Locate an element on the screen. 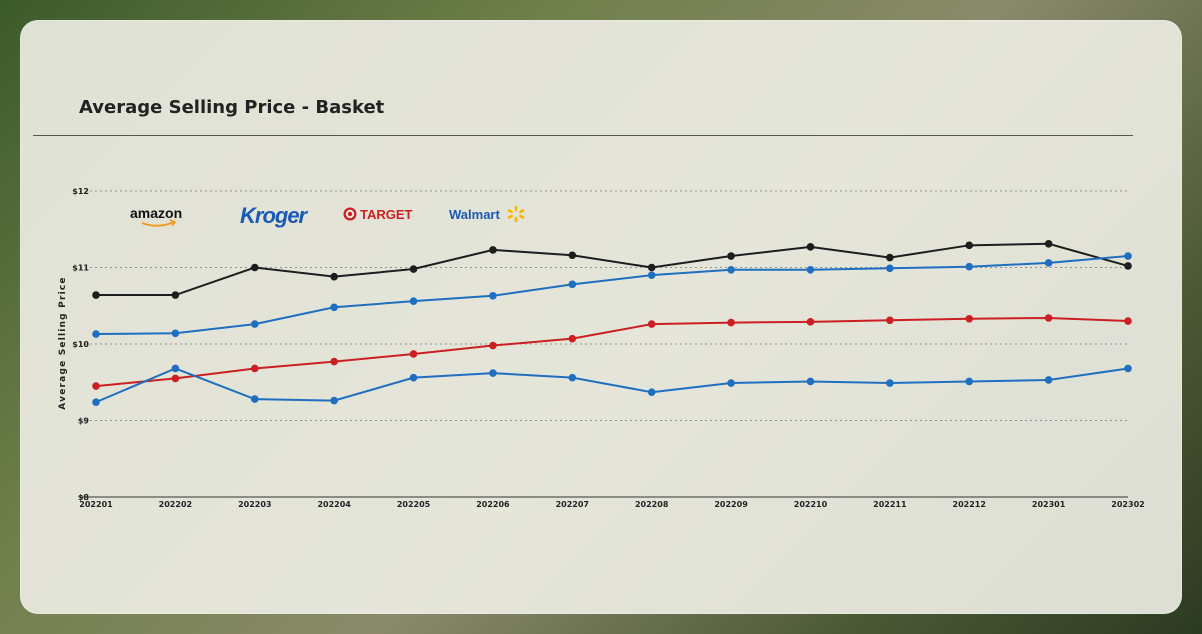 The image size is (1202, 634). legend-kroger: Kroger is located at coordinates (275, 215).